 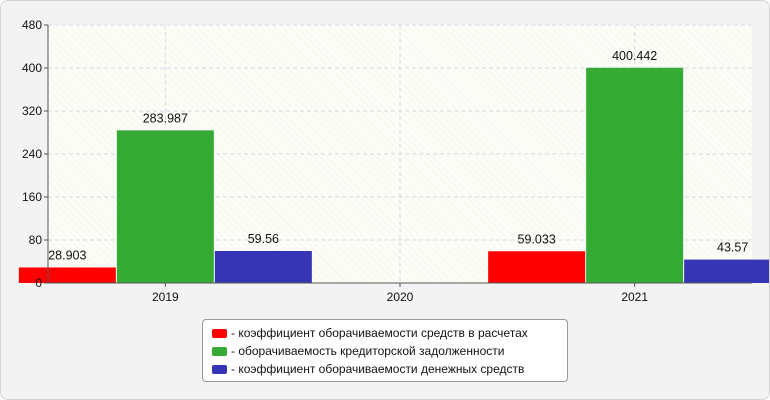 I want to click on x-tick-label: 2019, so click(x=165, y=297).